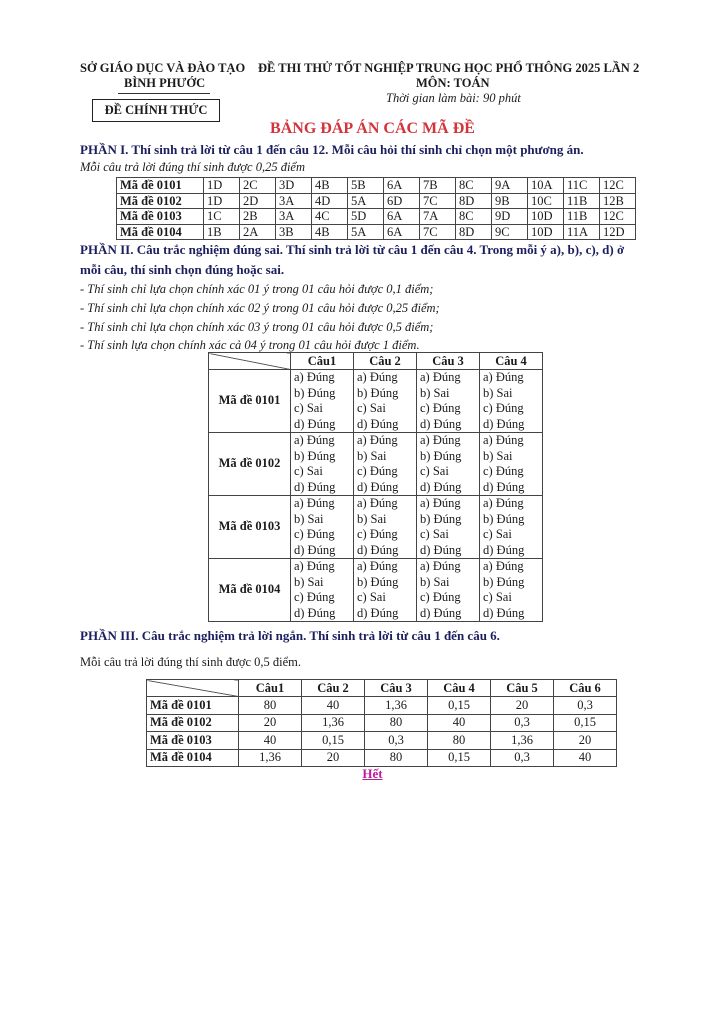  Describe the element at coordinates (257, 185) in the screenshot. I see `answer-cell: 2C` at that location.